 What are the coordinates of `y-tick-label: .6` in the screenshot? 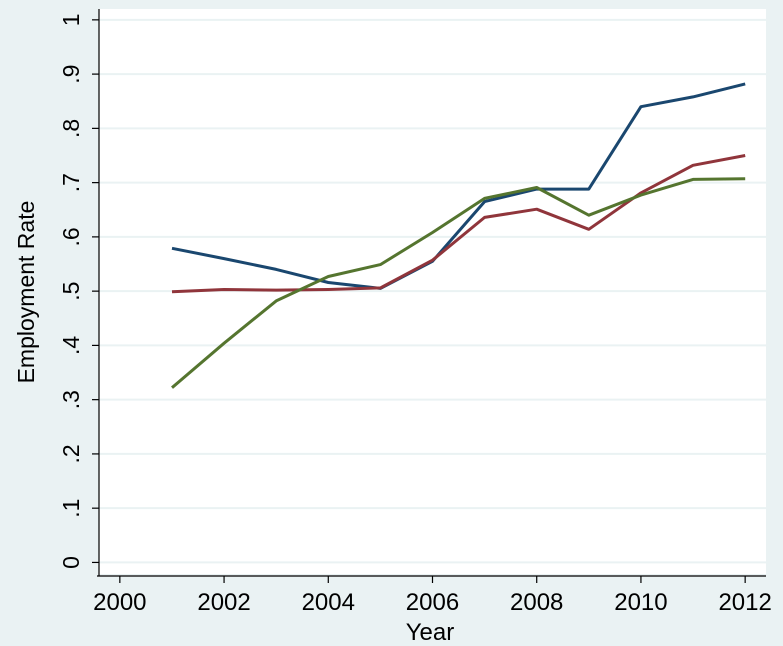 It's located at (71, 236).